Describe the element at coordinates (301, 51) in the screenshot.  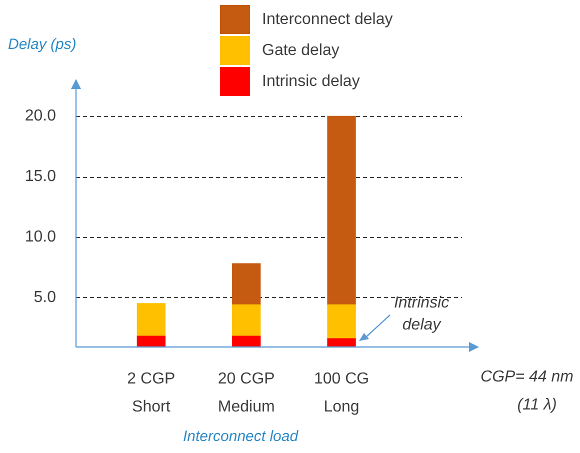
I see `legend-label: Gate delay` at that location.